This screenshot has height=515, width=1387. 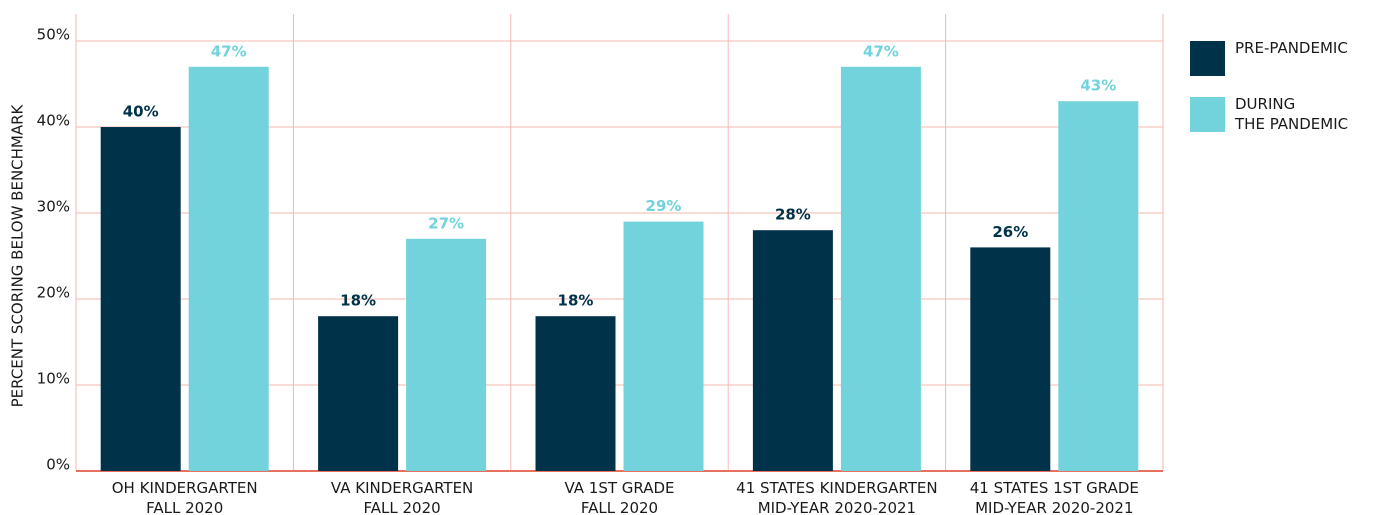 What do you see at coordinates (402, 497) in the screenshot?
I see `x-tick-label: VA KINDERGARTEN FALL 2020` at bounding box center [402, 497].